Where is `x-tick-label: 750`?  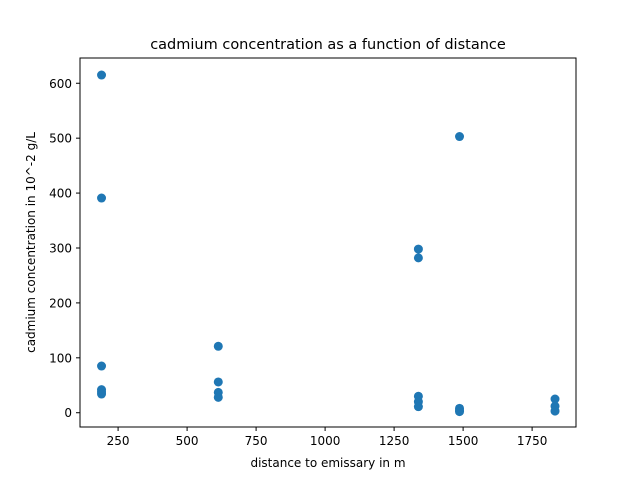 x-tick-label: 750 is located at coordinates (256, 441).